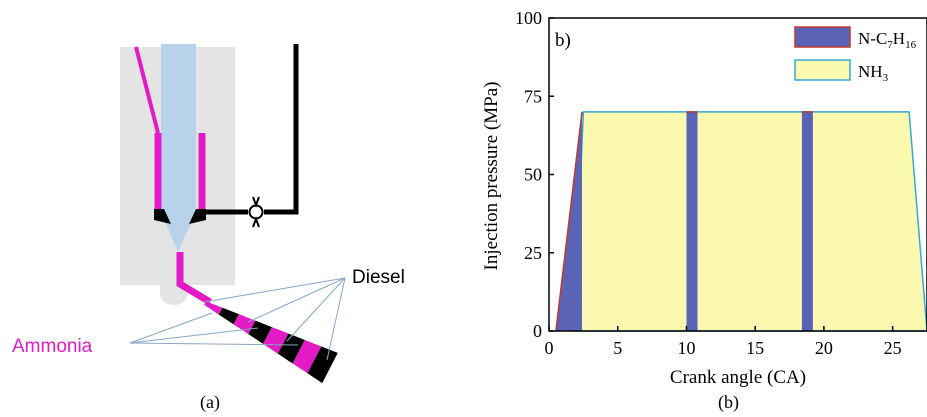  Describe the element at coordinates (528, 18) in the screenshot. I see `y-tick-label: 100` at that location.